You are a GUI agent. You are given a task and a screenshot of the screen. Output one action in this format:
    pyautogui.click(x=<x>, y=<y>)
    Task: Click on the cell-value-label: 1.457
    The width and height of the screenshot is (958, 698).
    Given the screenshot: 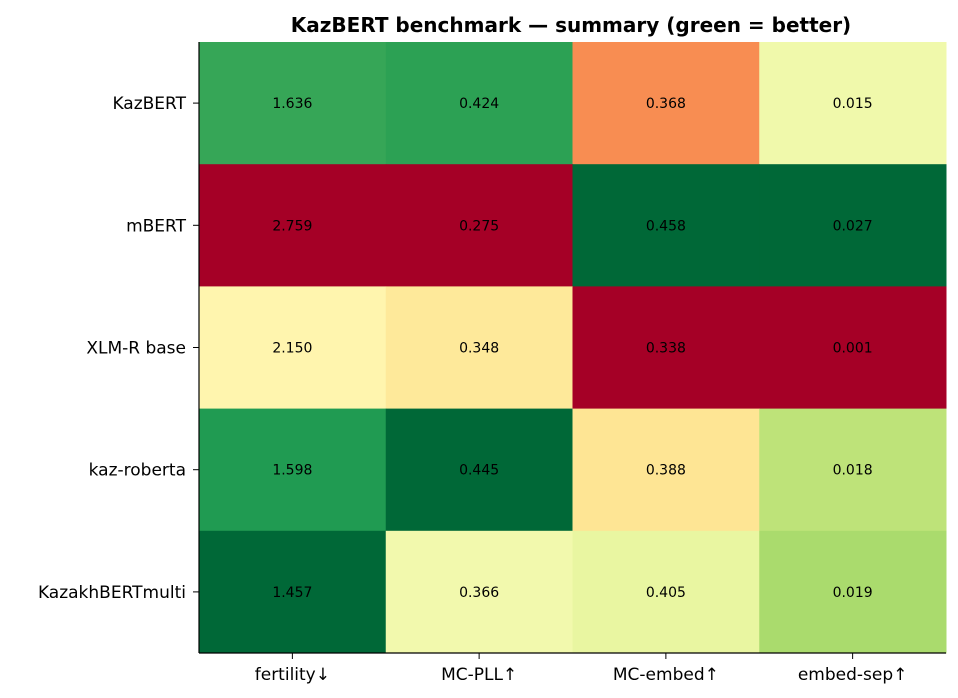 What is the action you would take?
    pyautogui.click(x=292, y=593)
    